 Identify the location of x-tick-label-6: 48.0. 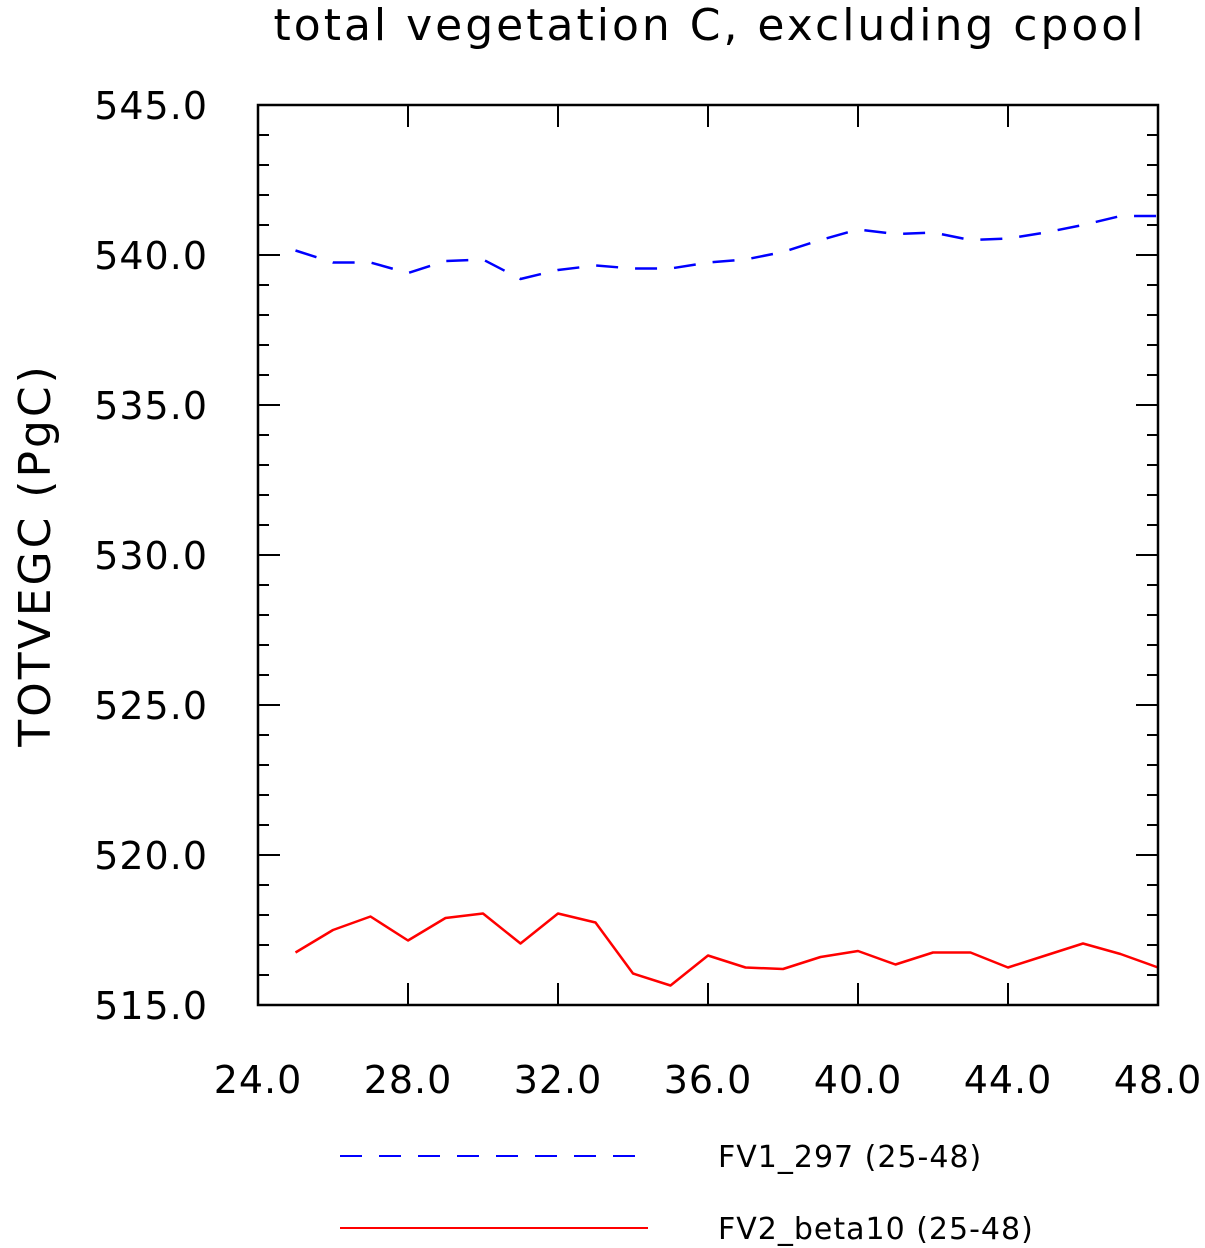
(1158, 1080).